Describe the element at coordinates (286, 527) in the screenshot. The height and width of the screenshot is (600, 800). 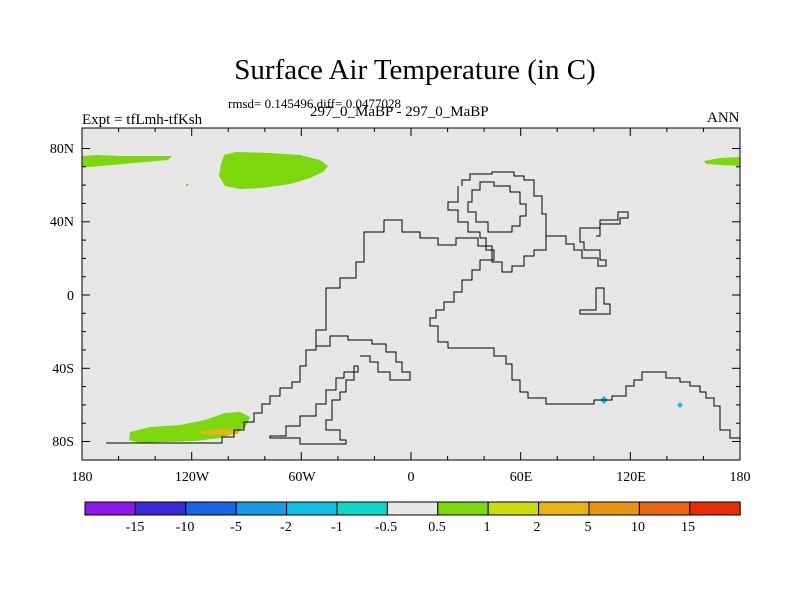
I see `colorbar-label: -2` at that location.